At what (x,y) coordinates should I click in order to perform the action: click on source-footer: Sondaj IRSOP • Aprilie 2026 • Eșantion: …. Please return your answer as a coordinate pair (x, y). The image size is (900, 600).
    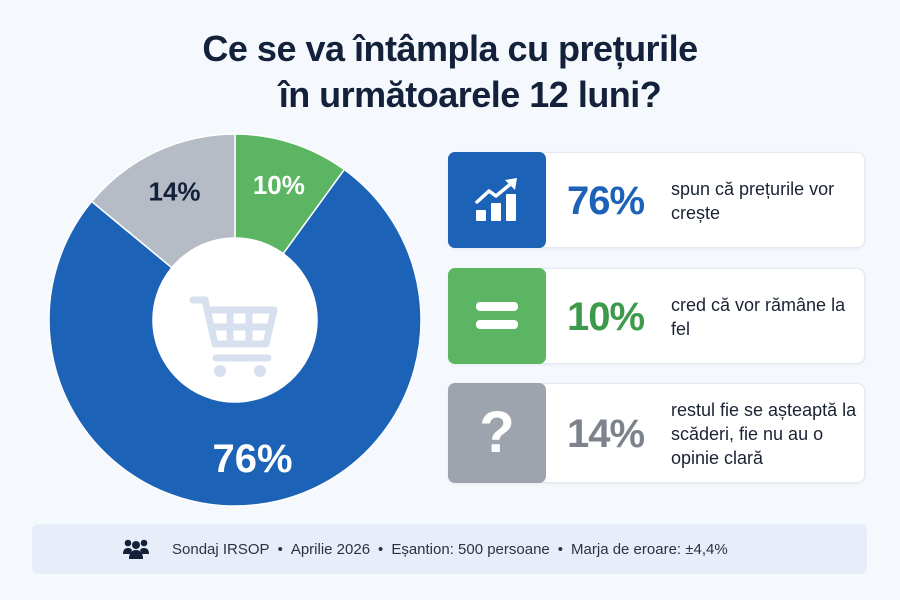
    Looking at the image, I should click on (449, 549).